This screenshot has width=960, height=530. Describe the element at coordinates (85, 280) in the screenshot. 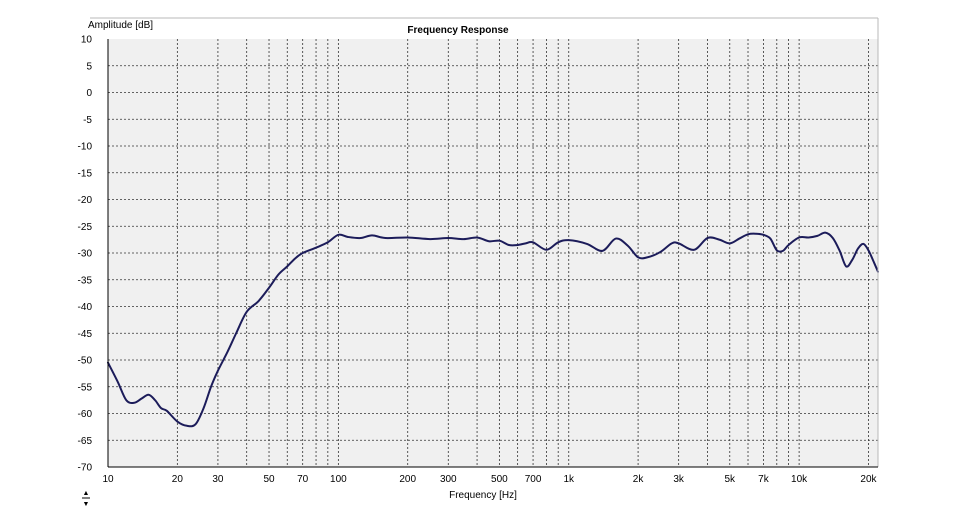

I see `y-tick-label: -35` at that location.